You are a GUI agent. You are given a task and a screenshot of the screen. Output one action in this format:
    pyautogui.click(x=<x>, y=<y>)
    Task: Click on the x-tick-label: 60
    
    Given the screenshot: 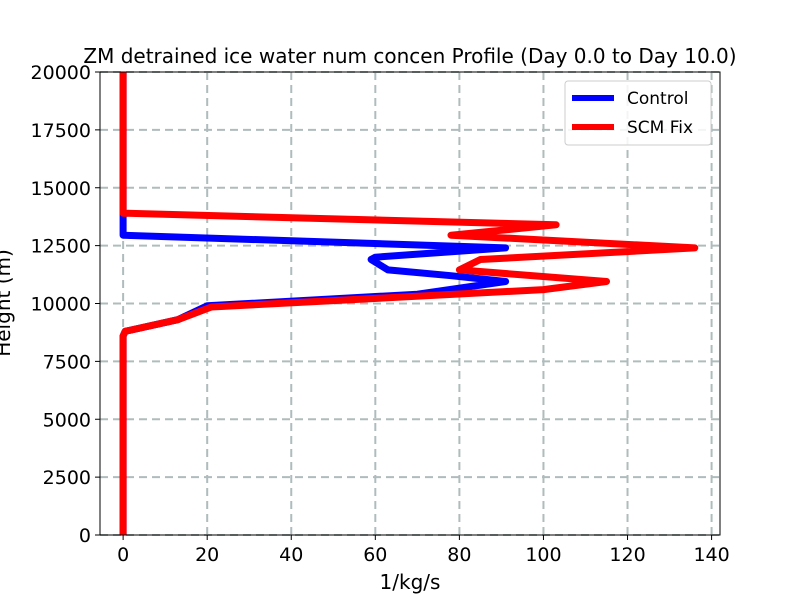 What is the action you would take?
    pyautogui.click(x=375, y=555)
    